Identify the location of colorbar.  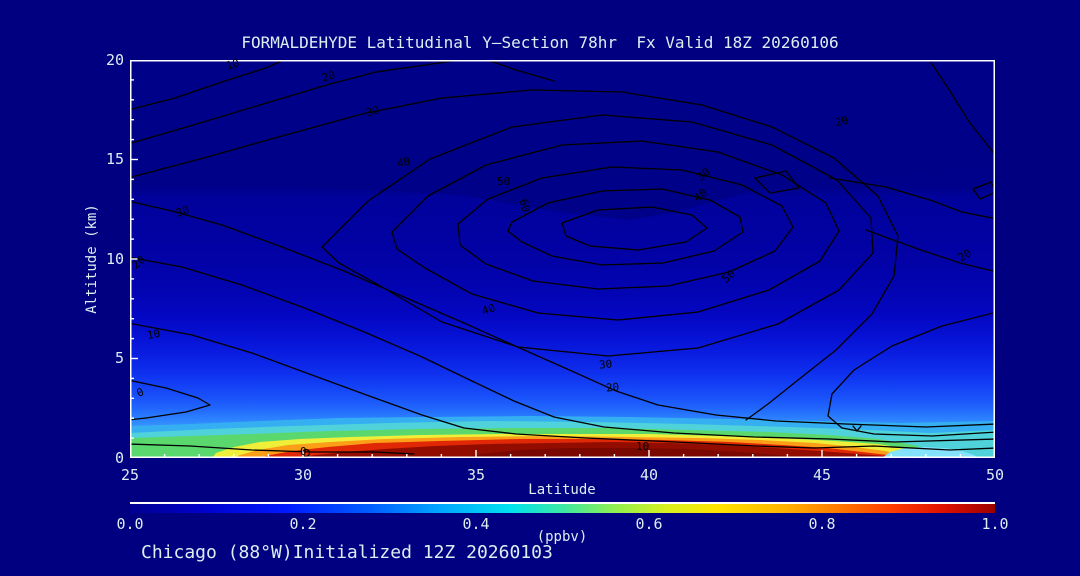
(562, 507).